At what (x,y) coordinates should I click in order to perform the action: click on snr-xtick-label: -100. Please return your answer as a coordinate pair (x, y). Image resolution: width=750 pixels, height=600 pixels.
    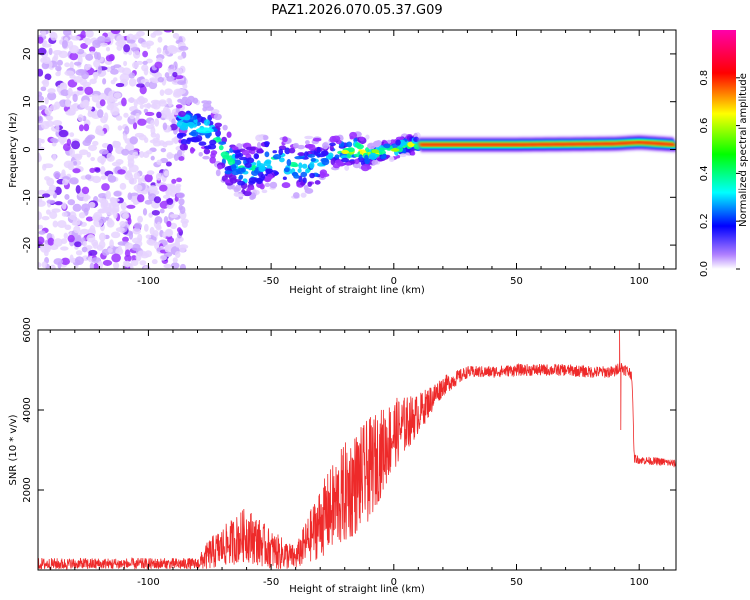
    Looking at the image, I should click on (148, 582).